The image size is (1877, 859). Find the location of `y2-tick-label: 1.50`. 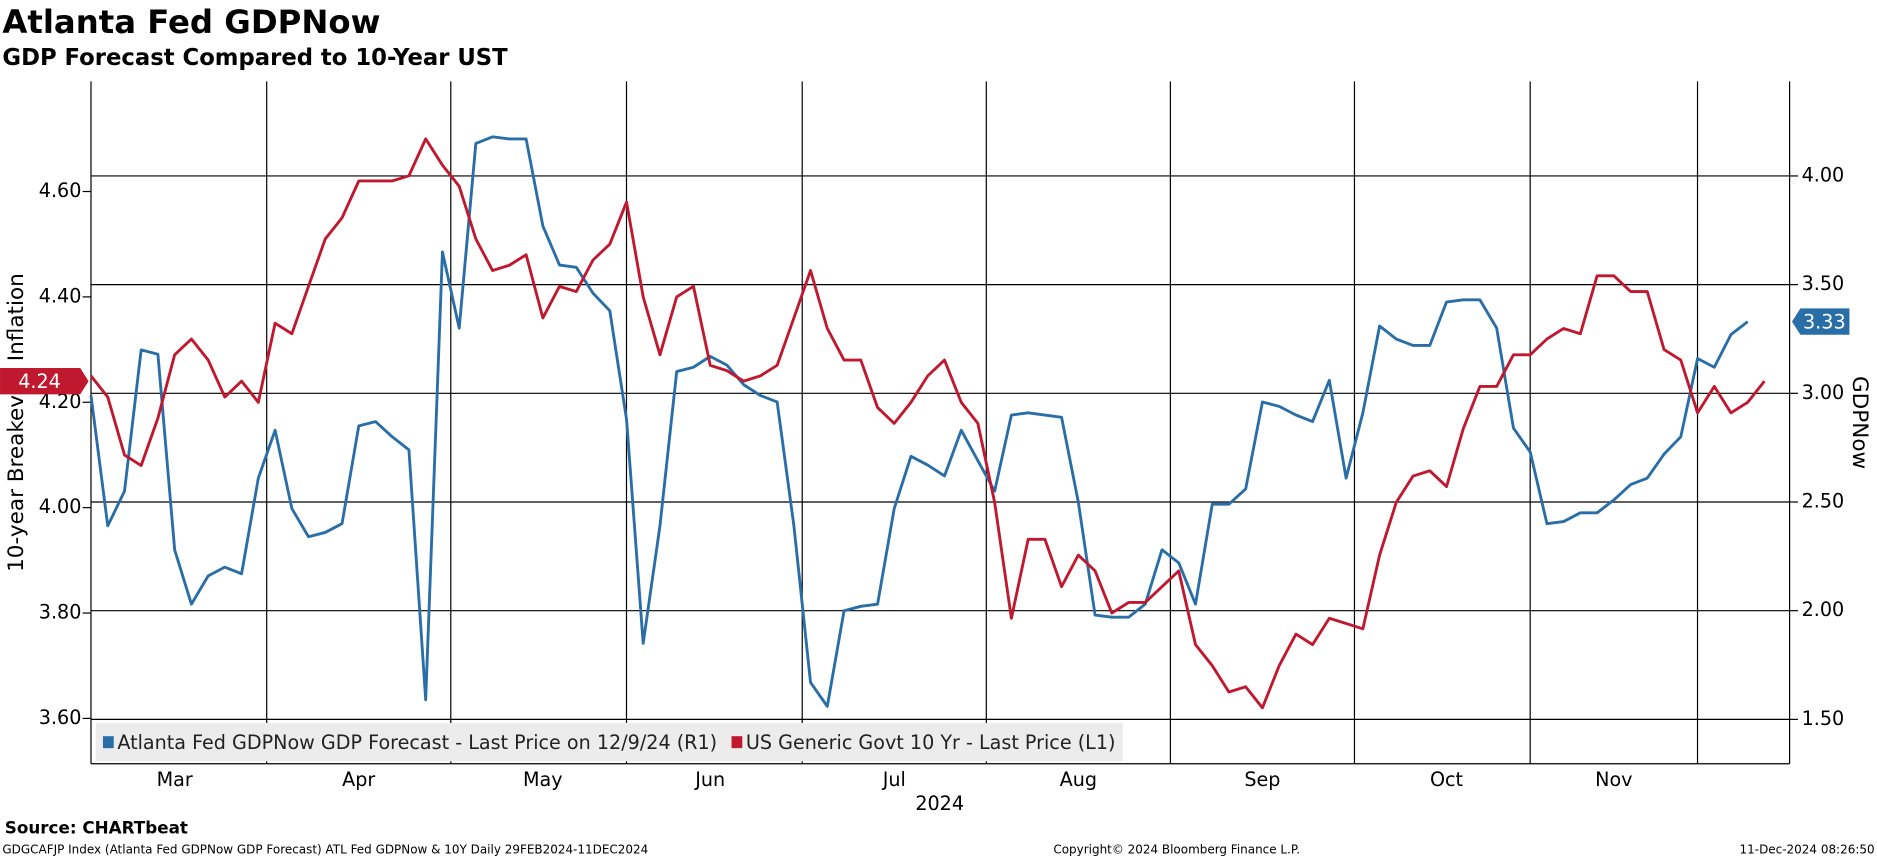

y2-tick-label: 1.50 is located at coordinates (1823, 718).